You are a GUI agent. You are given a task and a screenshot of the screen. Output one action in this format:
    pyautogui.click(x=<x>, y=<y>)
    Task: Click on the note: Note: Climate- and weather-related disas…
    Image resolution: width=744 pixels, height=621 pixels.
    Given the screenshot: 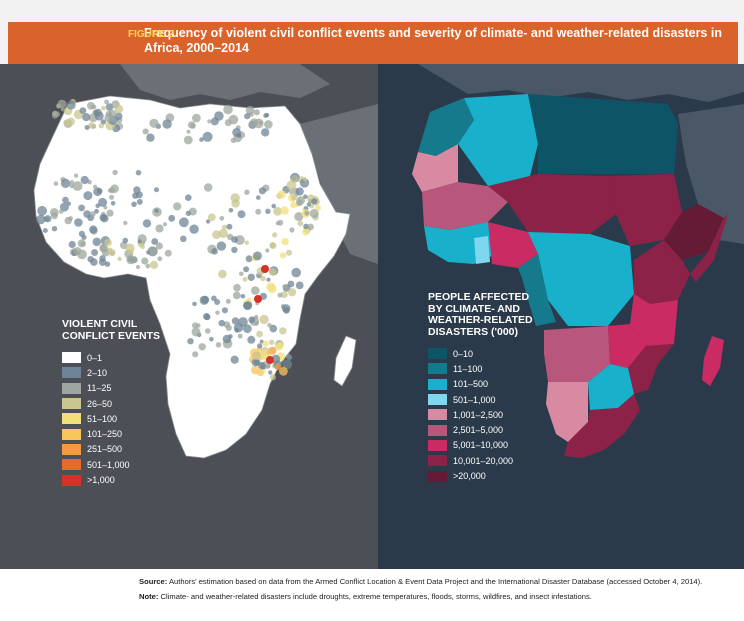 What is the action you would take?
    pyautogui.click(x=434, y=597)
    